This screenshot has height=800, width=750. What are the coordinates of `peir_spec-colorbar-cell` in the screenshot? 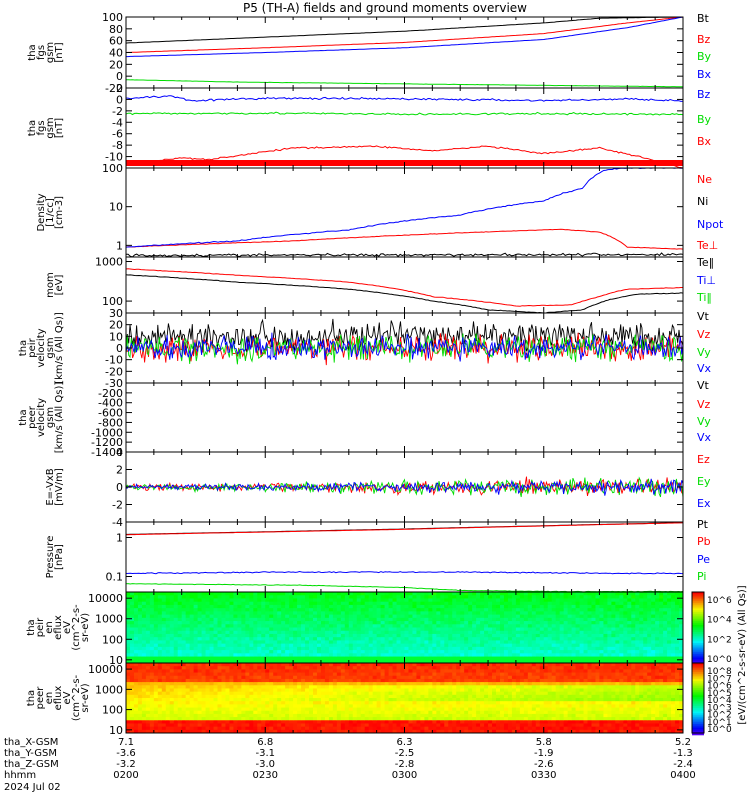 It's located at (698, 646).